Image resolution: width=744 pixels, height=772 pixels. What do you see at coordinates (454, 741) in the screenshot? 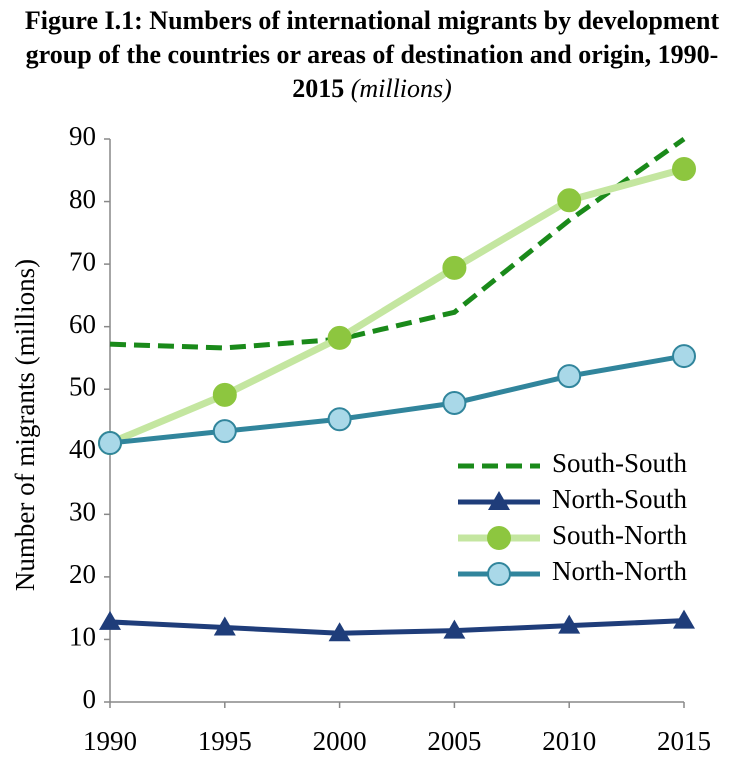
I see `x-tick-label: 2005` at bounding box center [454, 741].